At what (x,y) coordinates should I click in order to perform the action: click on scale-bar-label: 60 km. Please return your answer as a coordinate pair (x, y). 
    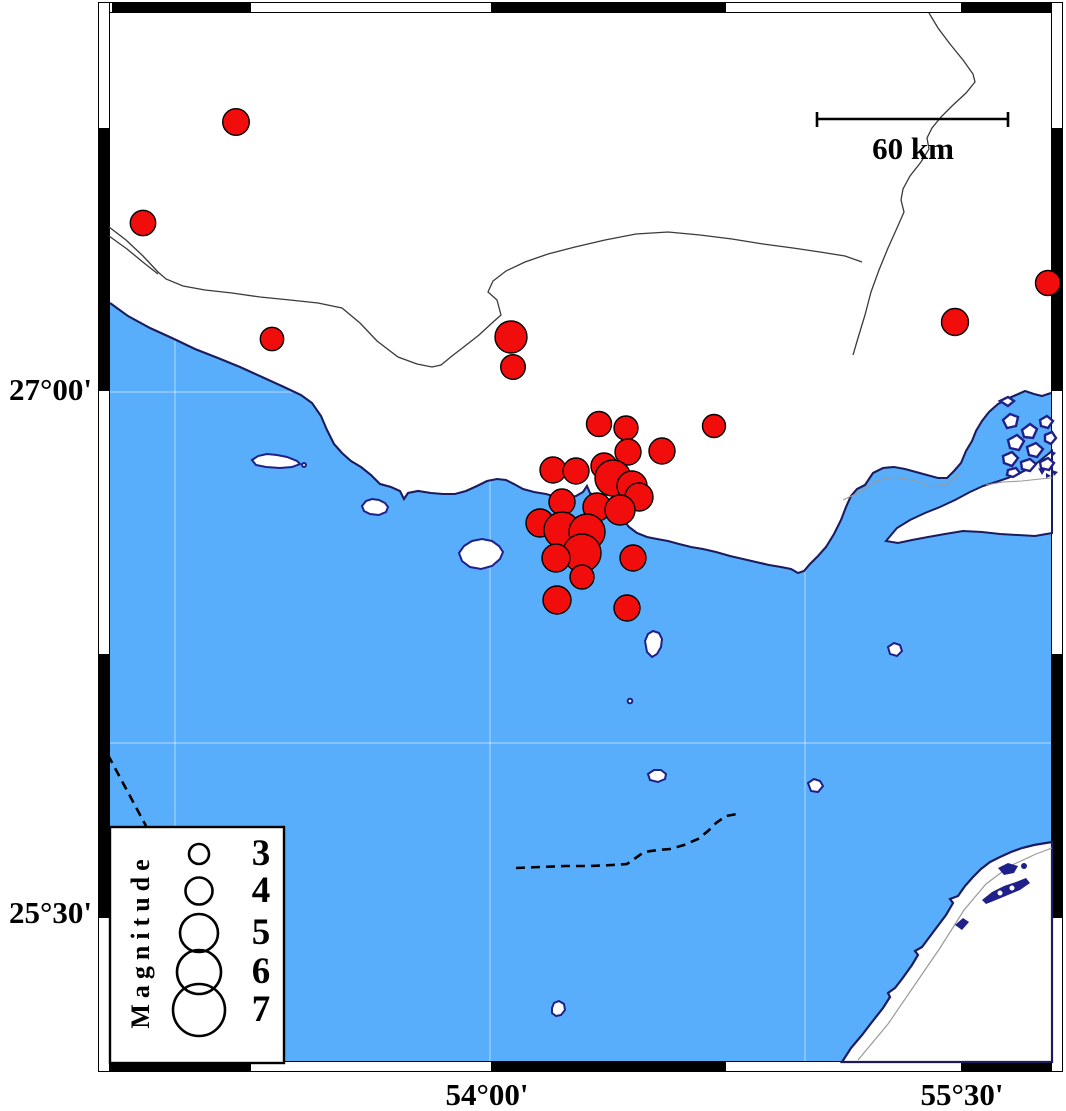
    Looking at the image, I should click on (913, 148).